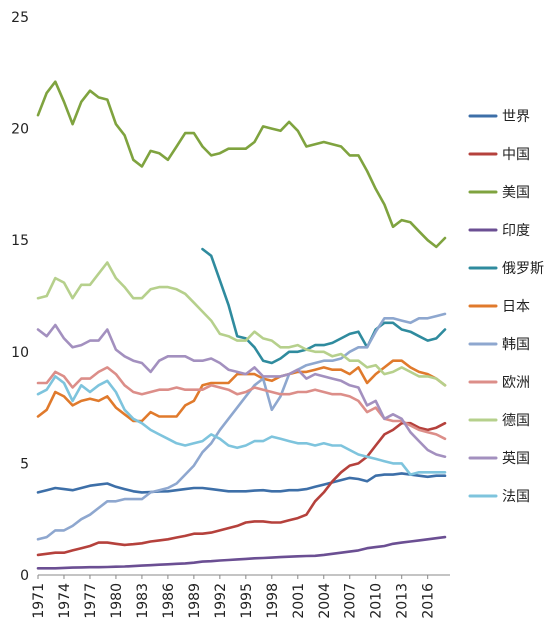  Describe the element at coordinates (516, 155) in the screenshot. I see `legend-label: 中国` at that location.